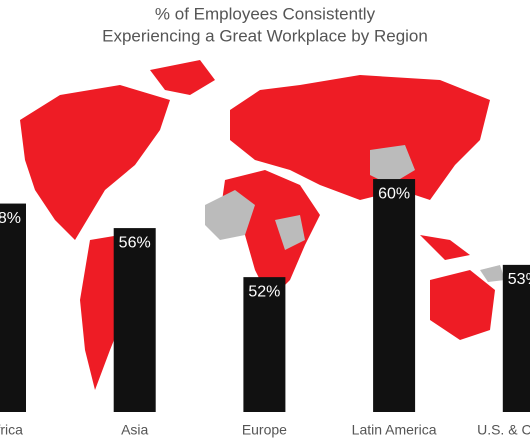  I want to click on chart-title: % of Employees Consistently, so click(265, 13).